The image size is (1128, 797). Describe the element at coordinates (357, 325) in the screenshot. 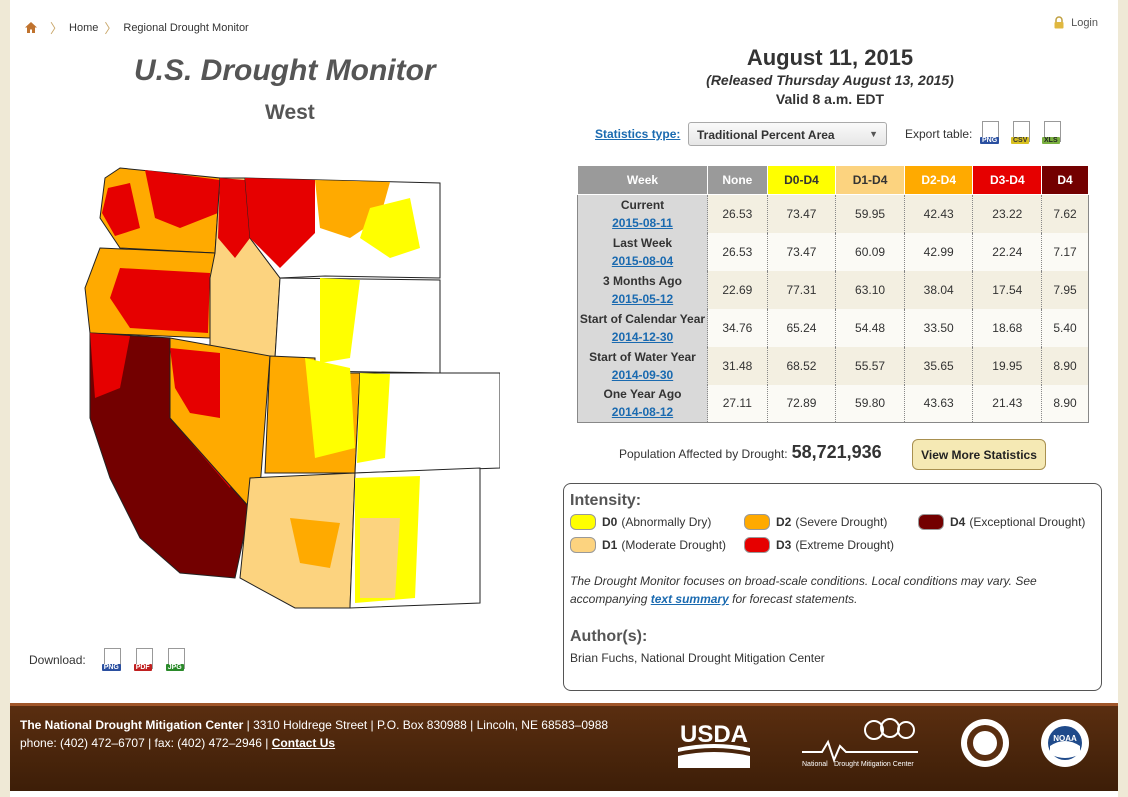

I see `map-region-wyoming` at that location.